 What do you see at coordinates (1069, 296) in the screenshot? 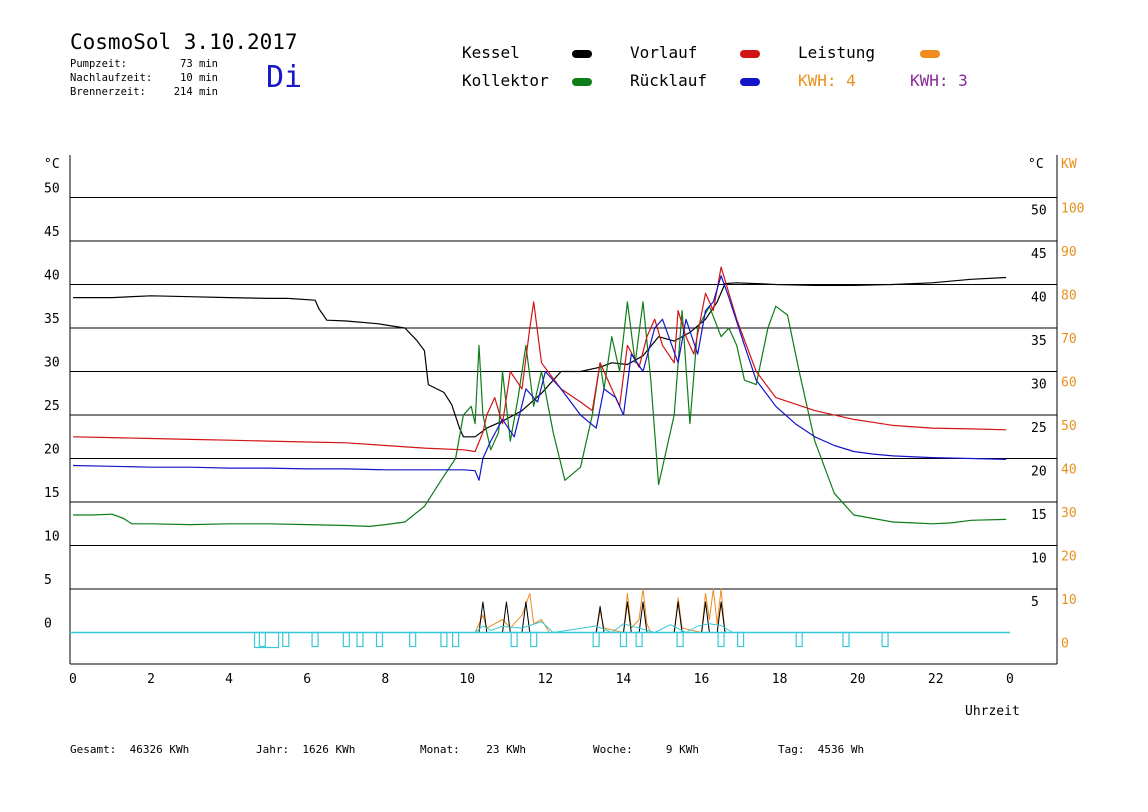
I see `kw-tick-80: 80` at bounding box center [1069, 296].